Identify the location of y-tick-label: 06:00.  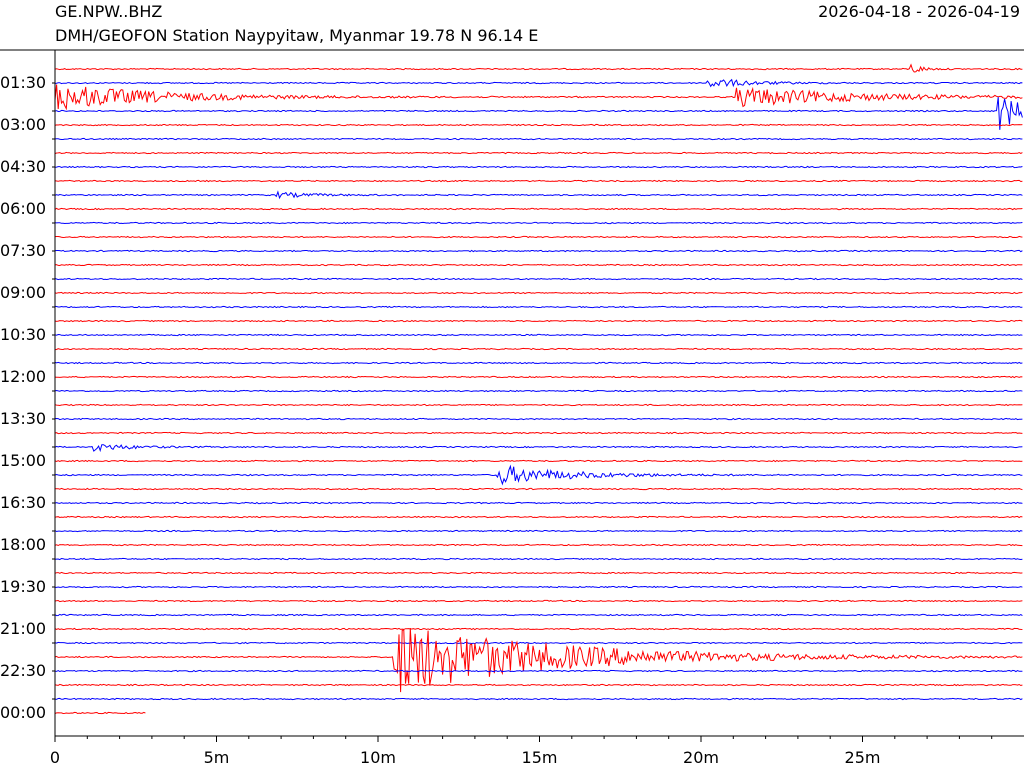
(23, 208).